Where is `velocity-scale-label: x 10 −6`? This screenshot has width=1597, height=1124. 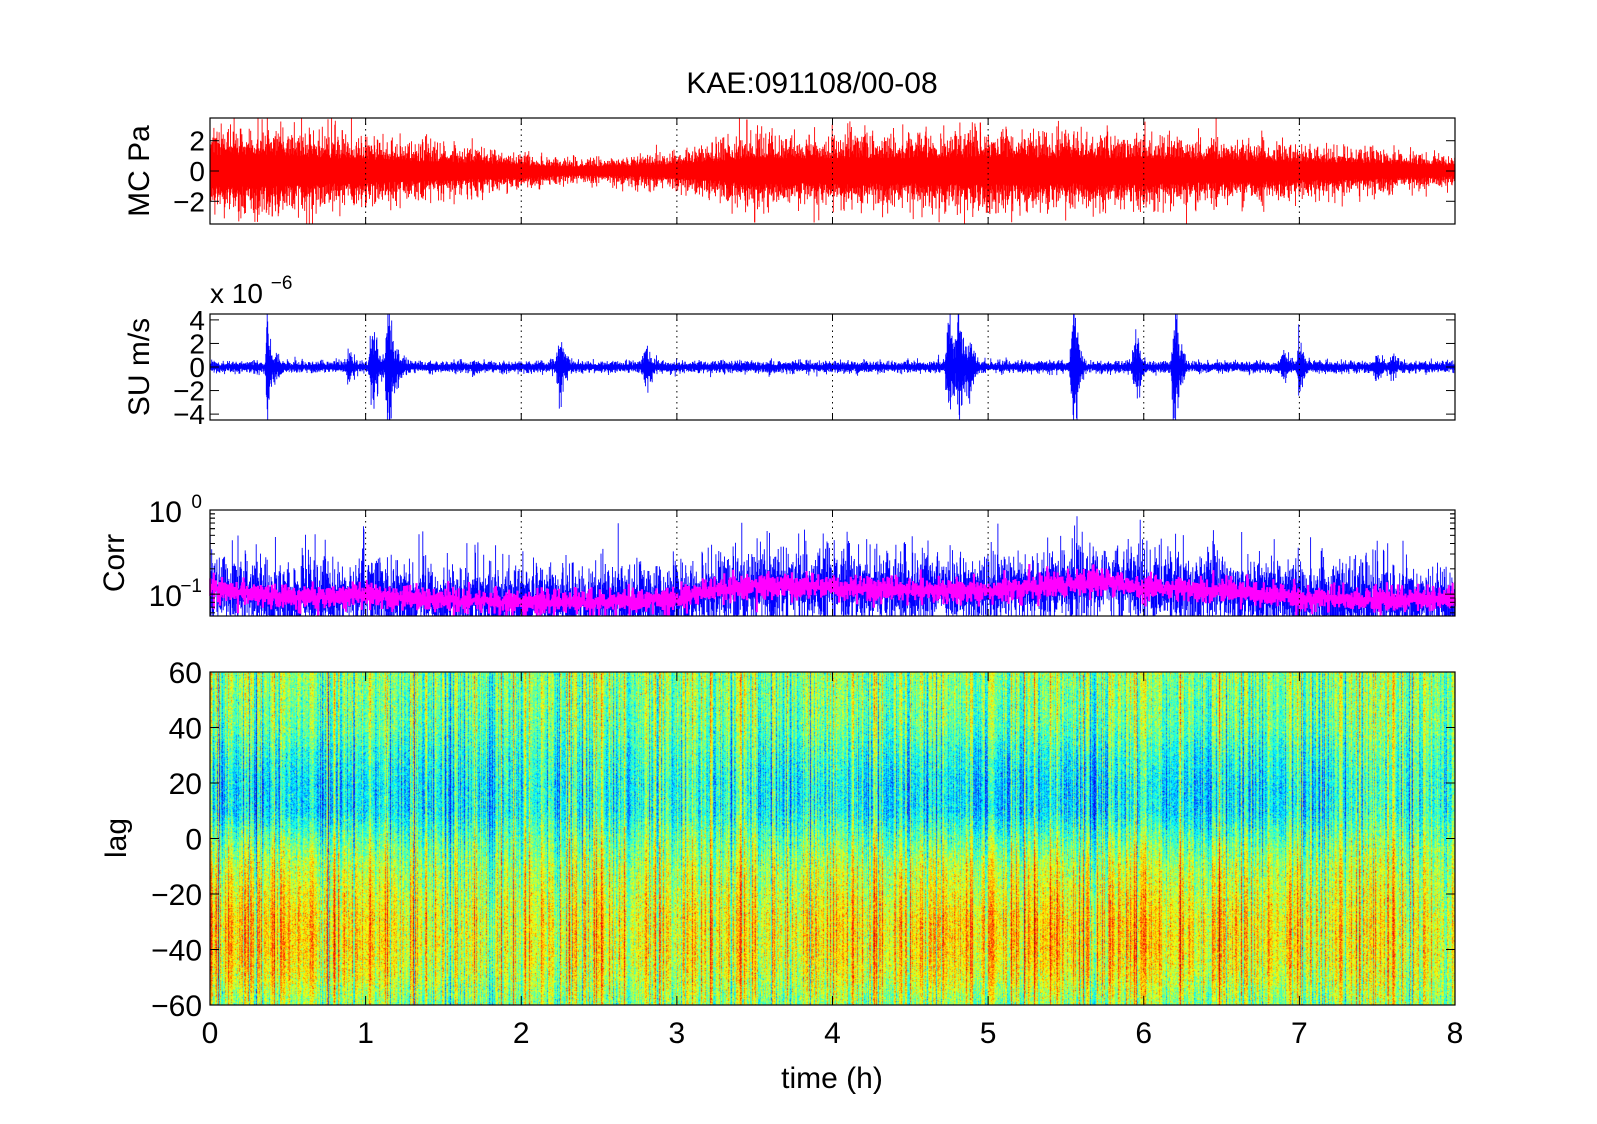
velocity-scale-label: x 10 −6 is located at coordinates (251, 291).